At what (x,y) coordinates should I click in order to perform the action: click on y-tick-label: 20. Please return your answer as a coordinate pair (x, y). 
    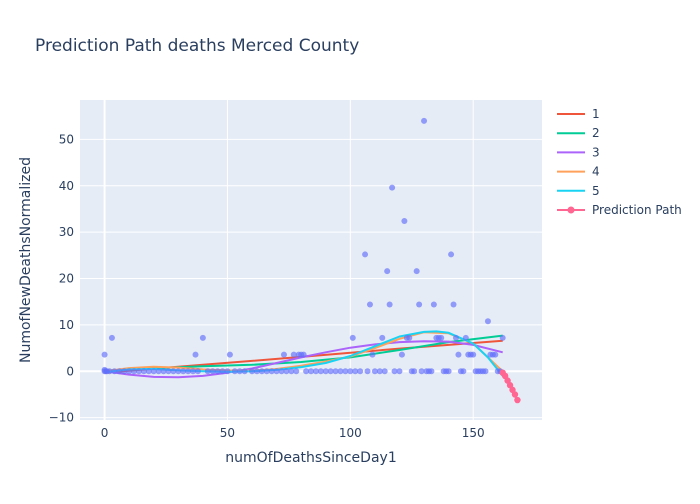
    Looking at the image, I should click on (66, 279).